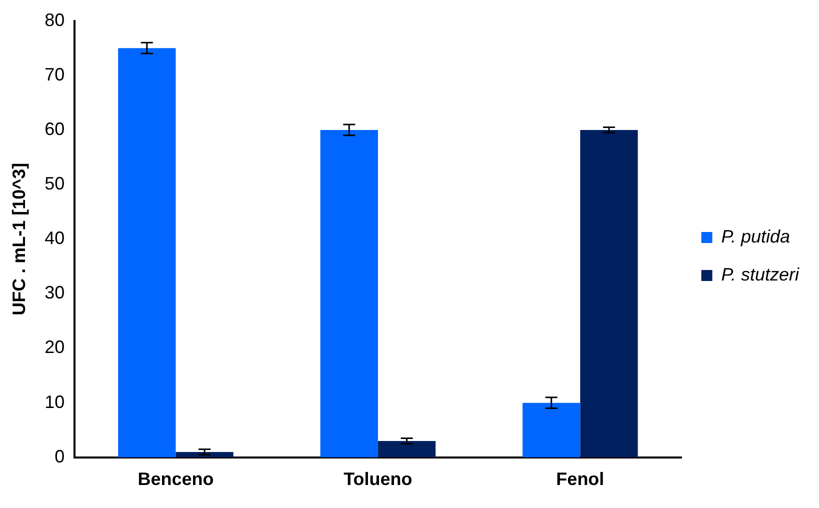 The image size is (819, 508). What do you see at coordinates (54, 20) in the screenshot?
I see `y-tick-label: 80` at bounding box center [54, 20].